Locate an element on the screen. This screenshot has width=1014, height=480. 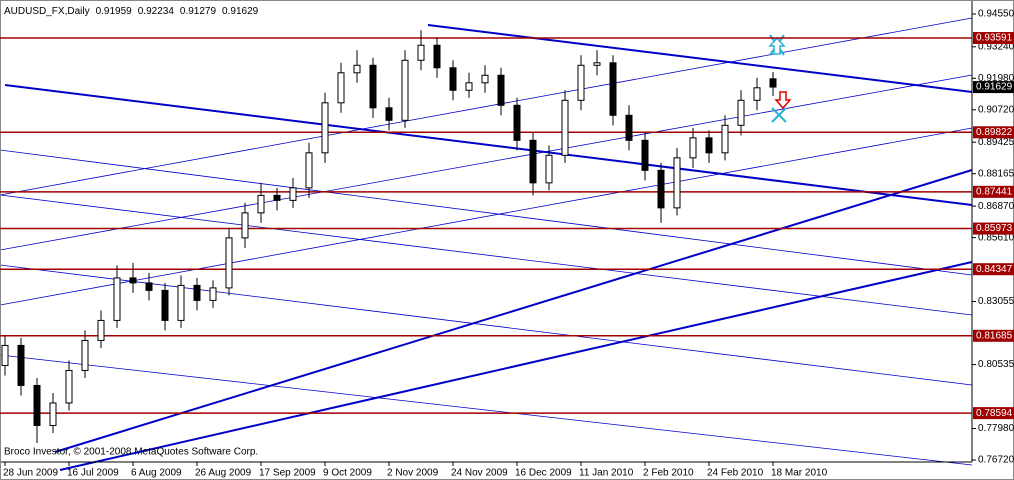
level-label: 0.87441 is located at coordinates (994, 191).